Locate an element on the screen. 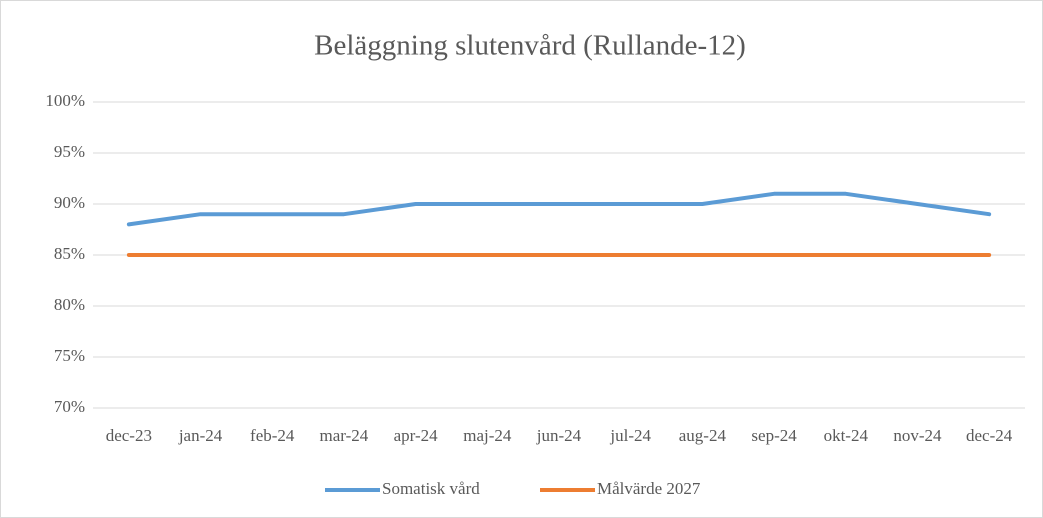 The width and height of the screenshot is (1043, 518). x-tick-label: dec-23 is located at coordinates (129, 435).